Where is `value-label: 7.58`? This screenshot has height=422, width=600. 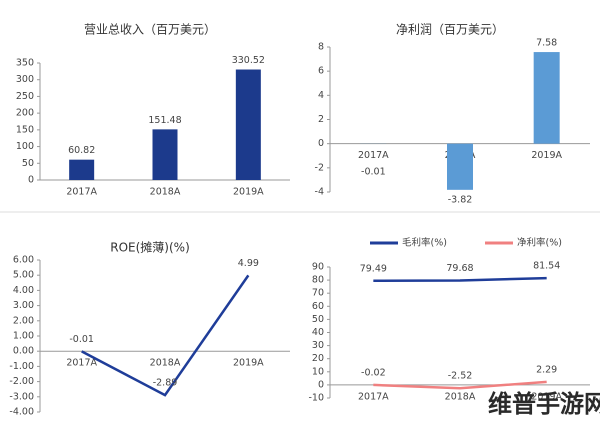 value-label: 7.58 is located at coordinates (546, 43).